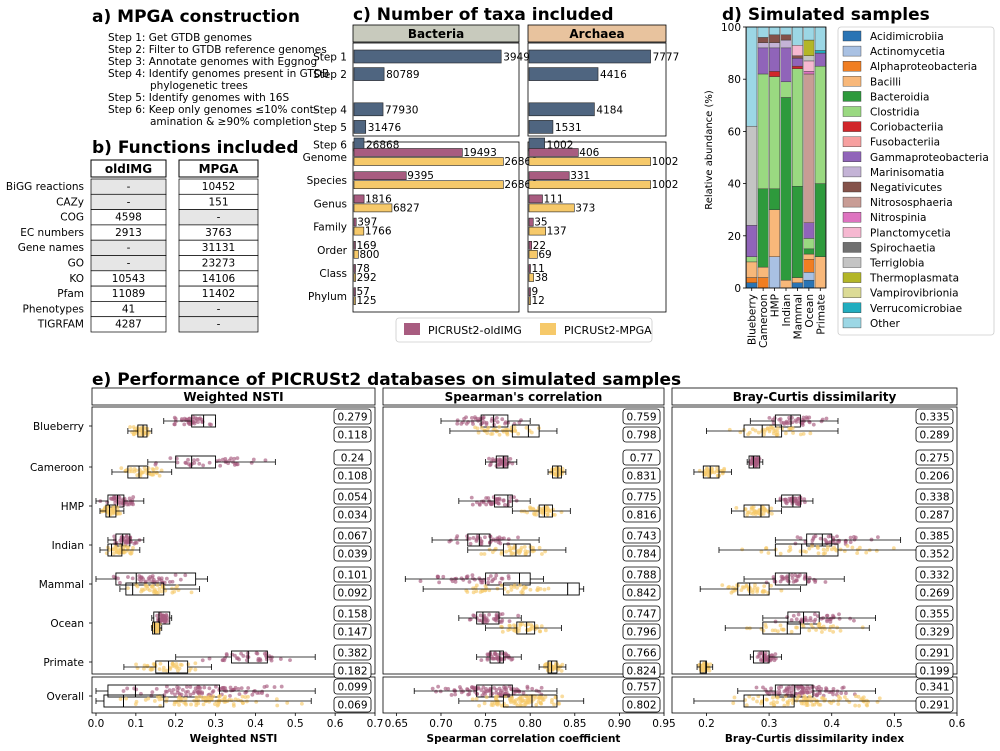  What do you see at coordinates (219, 325) in the screenshot?
I see `mpga-value: -` at bounding box center [219, 325].